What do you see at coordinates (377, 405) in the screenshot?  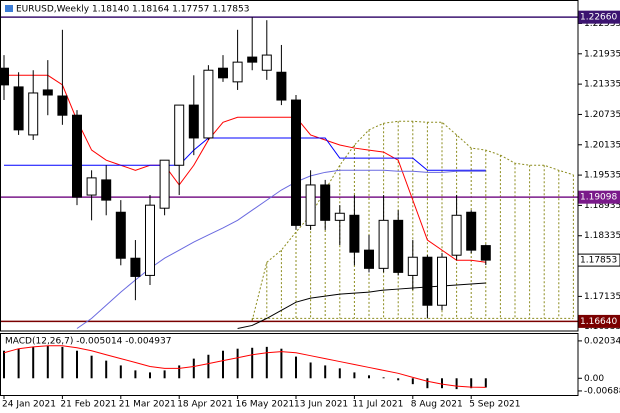 I see `x-tick-label: 11 Jul 2021` at bounding box center [377, 405].